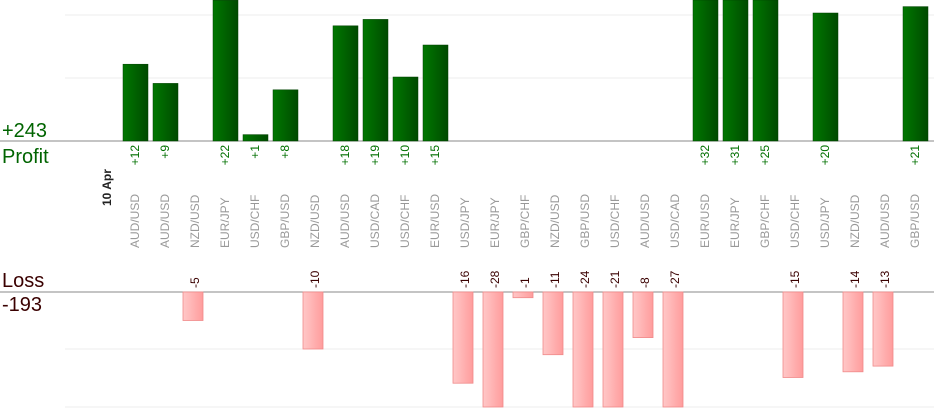 The width and height of the screenshot is (934, 420). I want to click on loss-value-label: -27, so click(675, 279).